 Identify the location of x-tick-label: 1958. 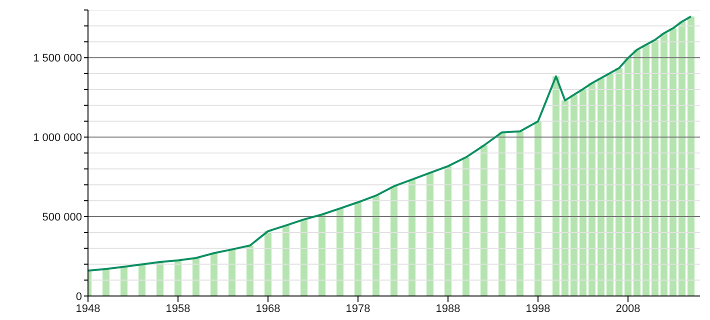
(178, 308).